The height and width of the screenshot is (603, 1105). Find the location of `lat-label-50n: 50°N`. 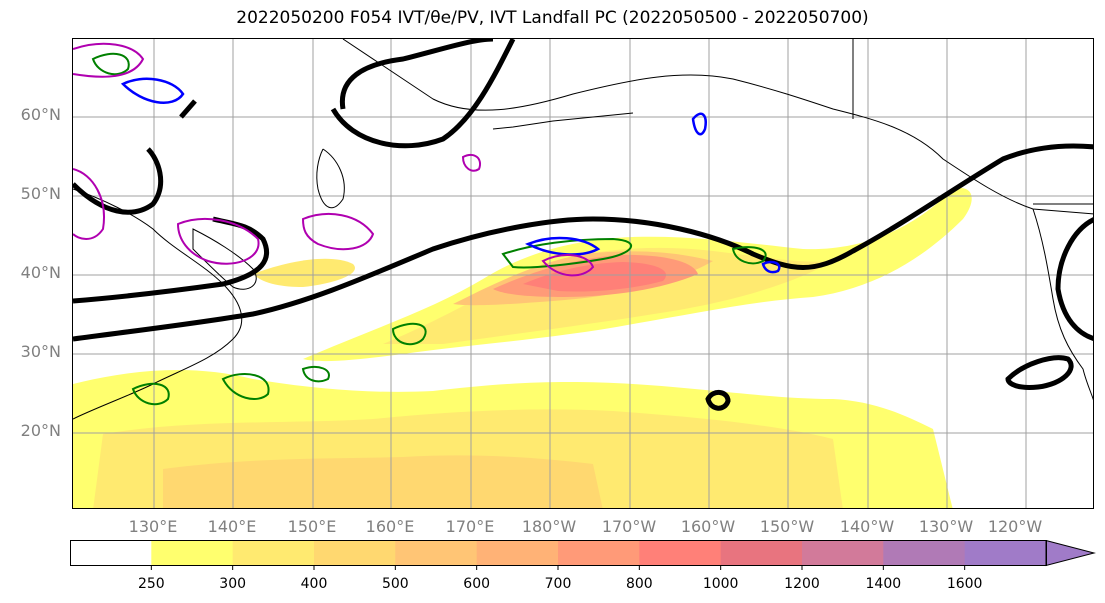

lat-label-50n: 50°N is located at coordinates (40, 193).